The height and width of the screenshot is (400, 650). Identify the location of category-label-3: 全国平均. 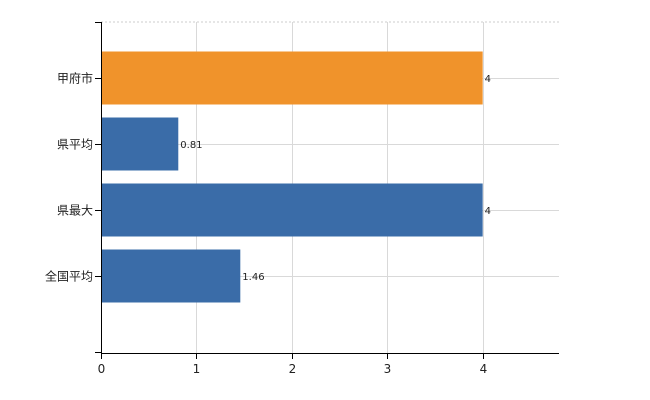
(69, 276).